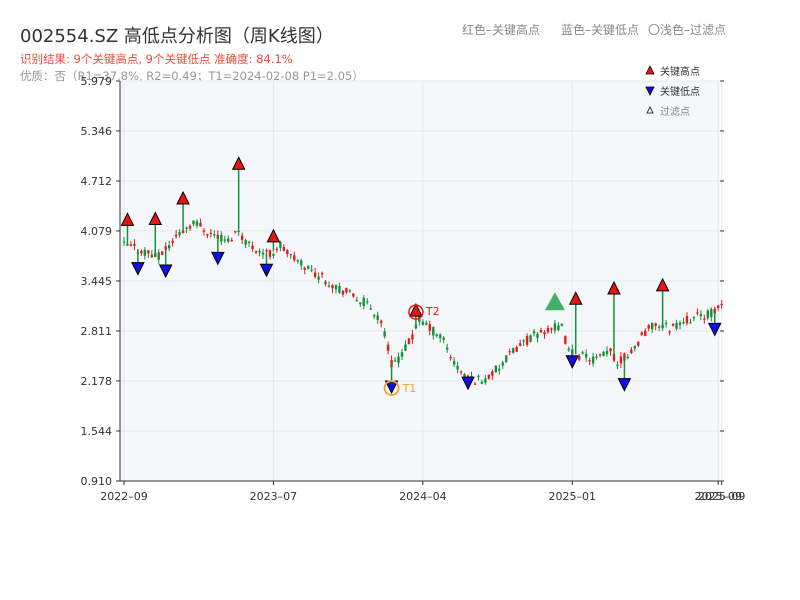 The height and width of the screenshot is (600, 800). Describe the element at coordinates (177, 36) in the screenshot. I see `chart-title: 002554.SZ 高低点分析图（周K线图）` at that location.